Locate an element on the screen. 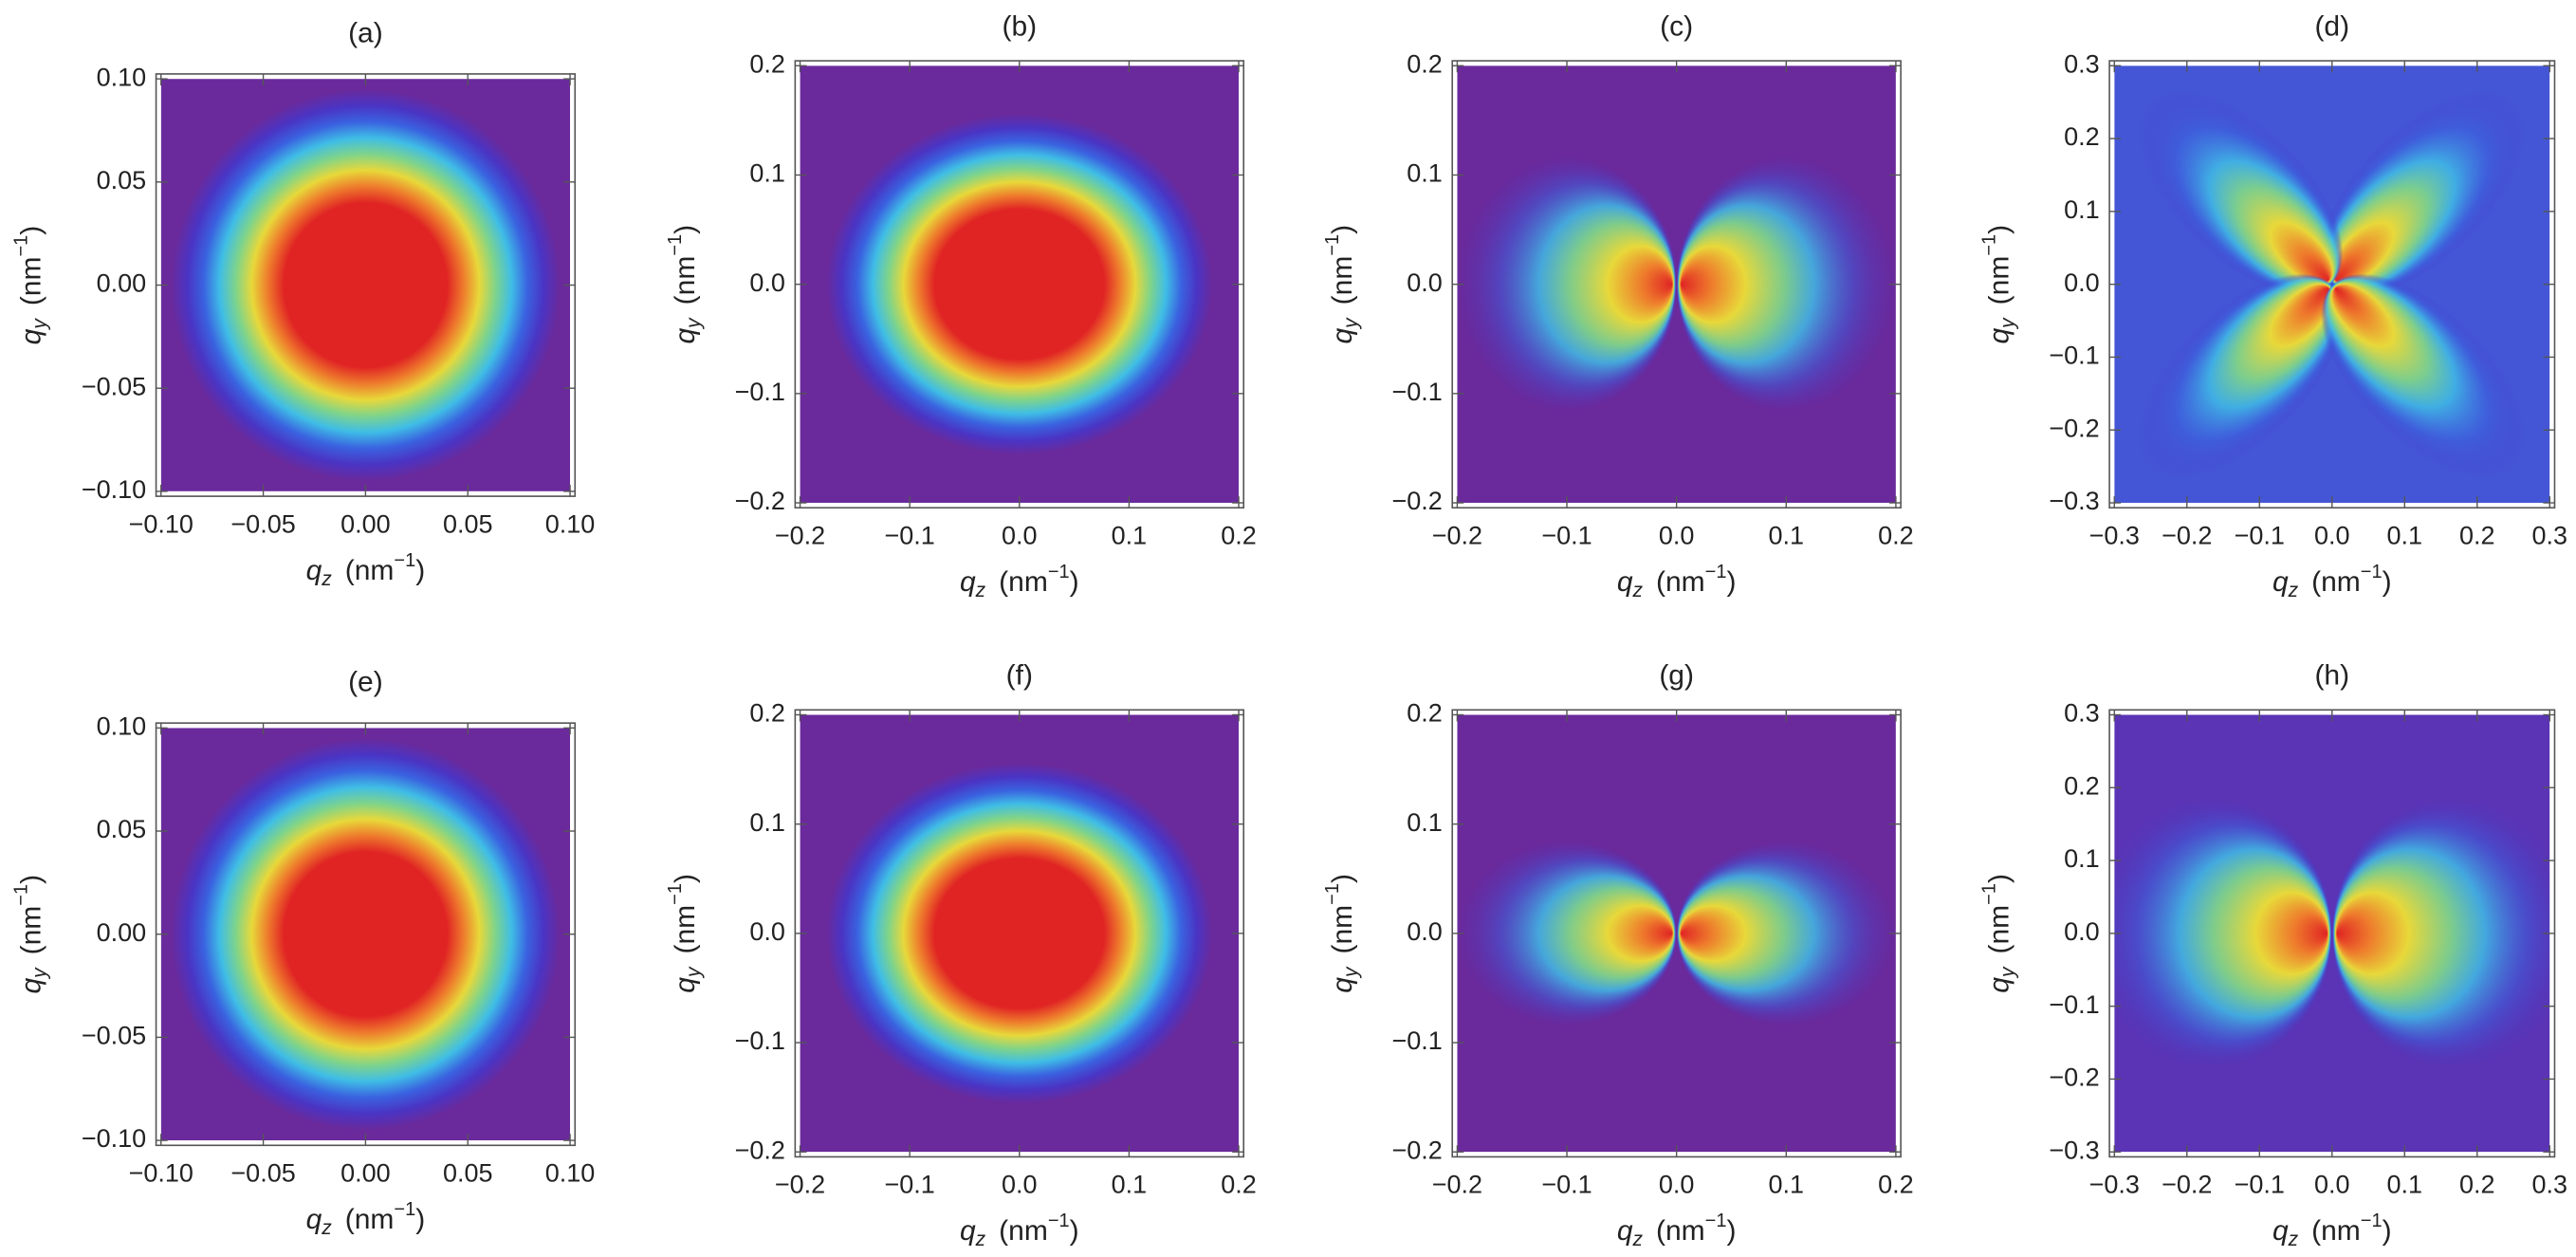 Image resolution: width=2576 pixels, height=1257 pixels. panel-title: (e) is located at coordinates (365, 681).